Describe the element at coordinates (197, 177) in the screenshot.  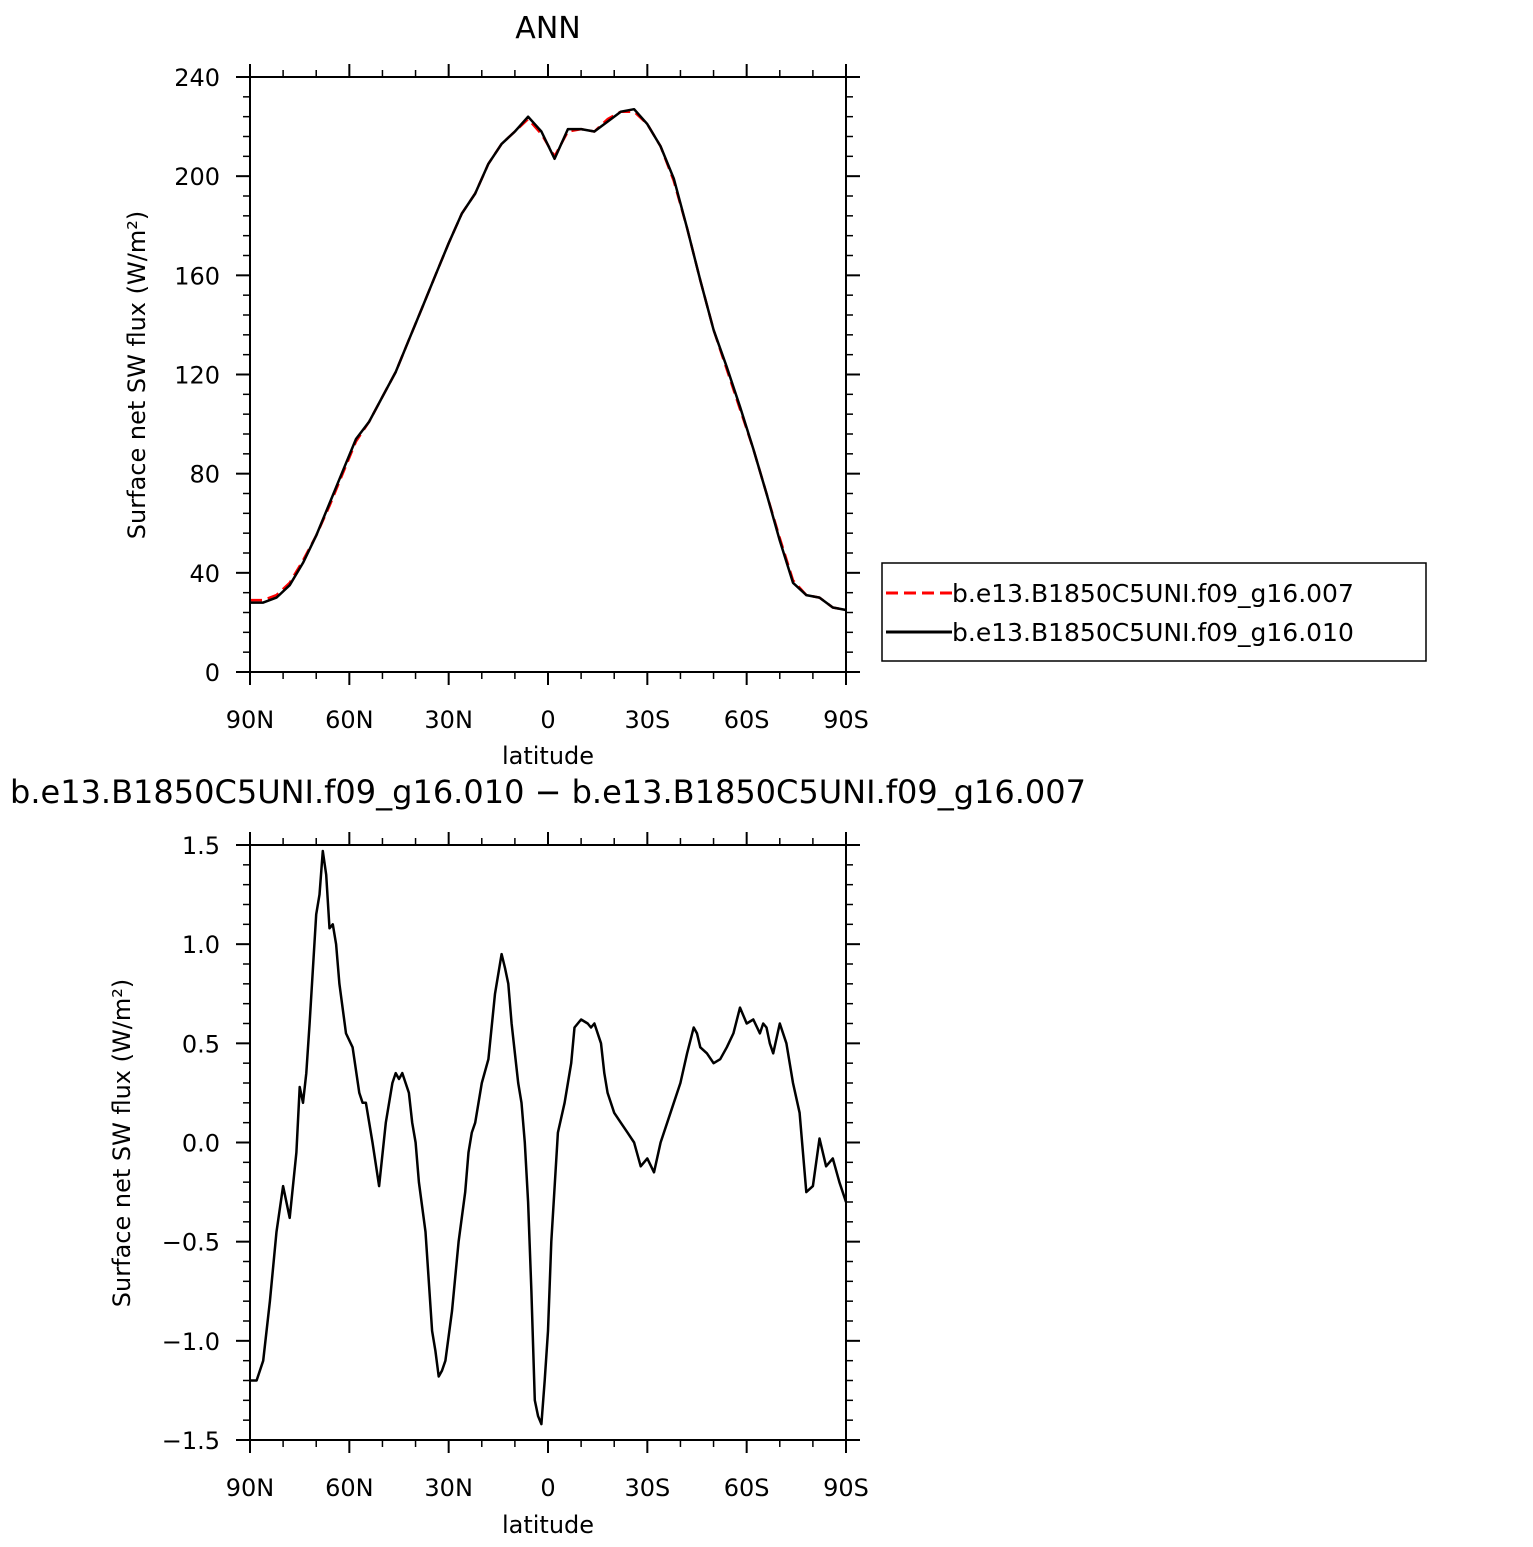
I see `top-y-tick-label: 200` at that location.